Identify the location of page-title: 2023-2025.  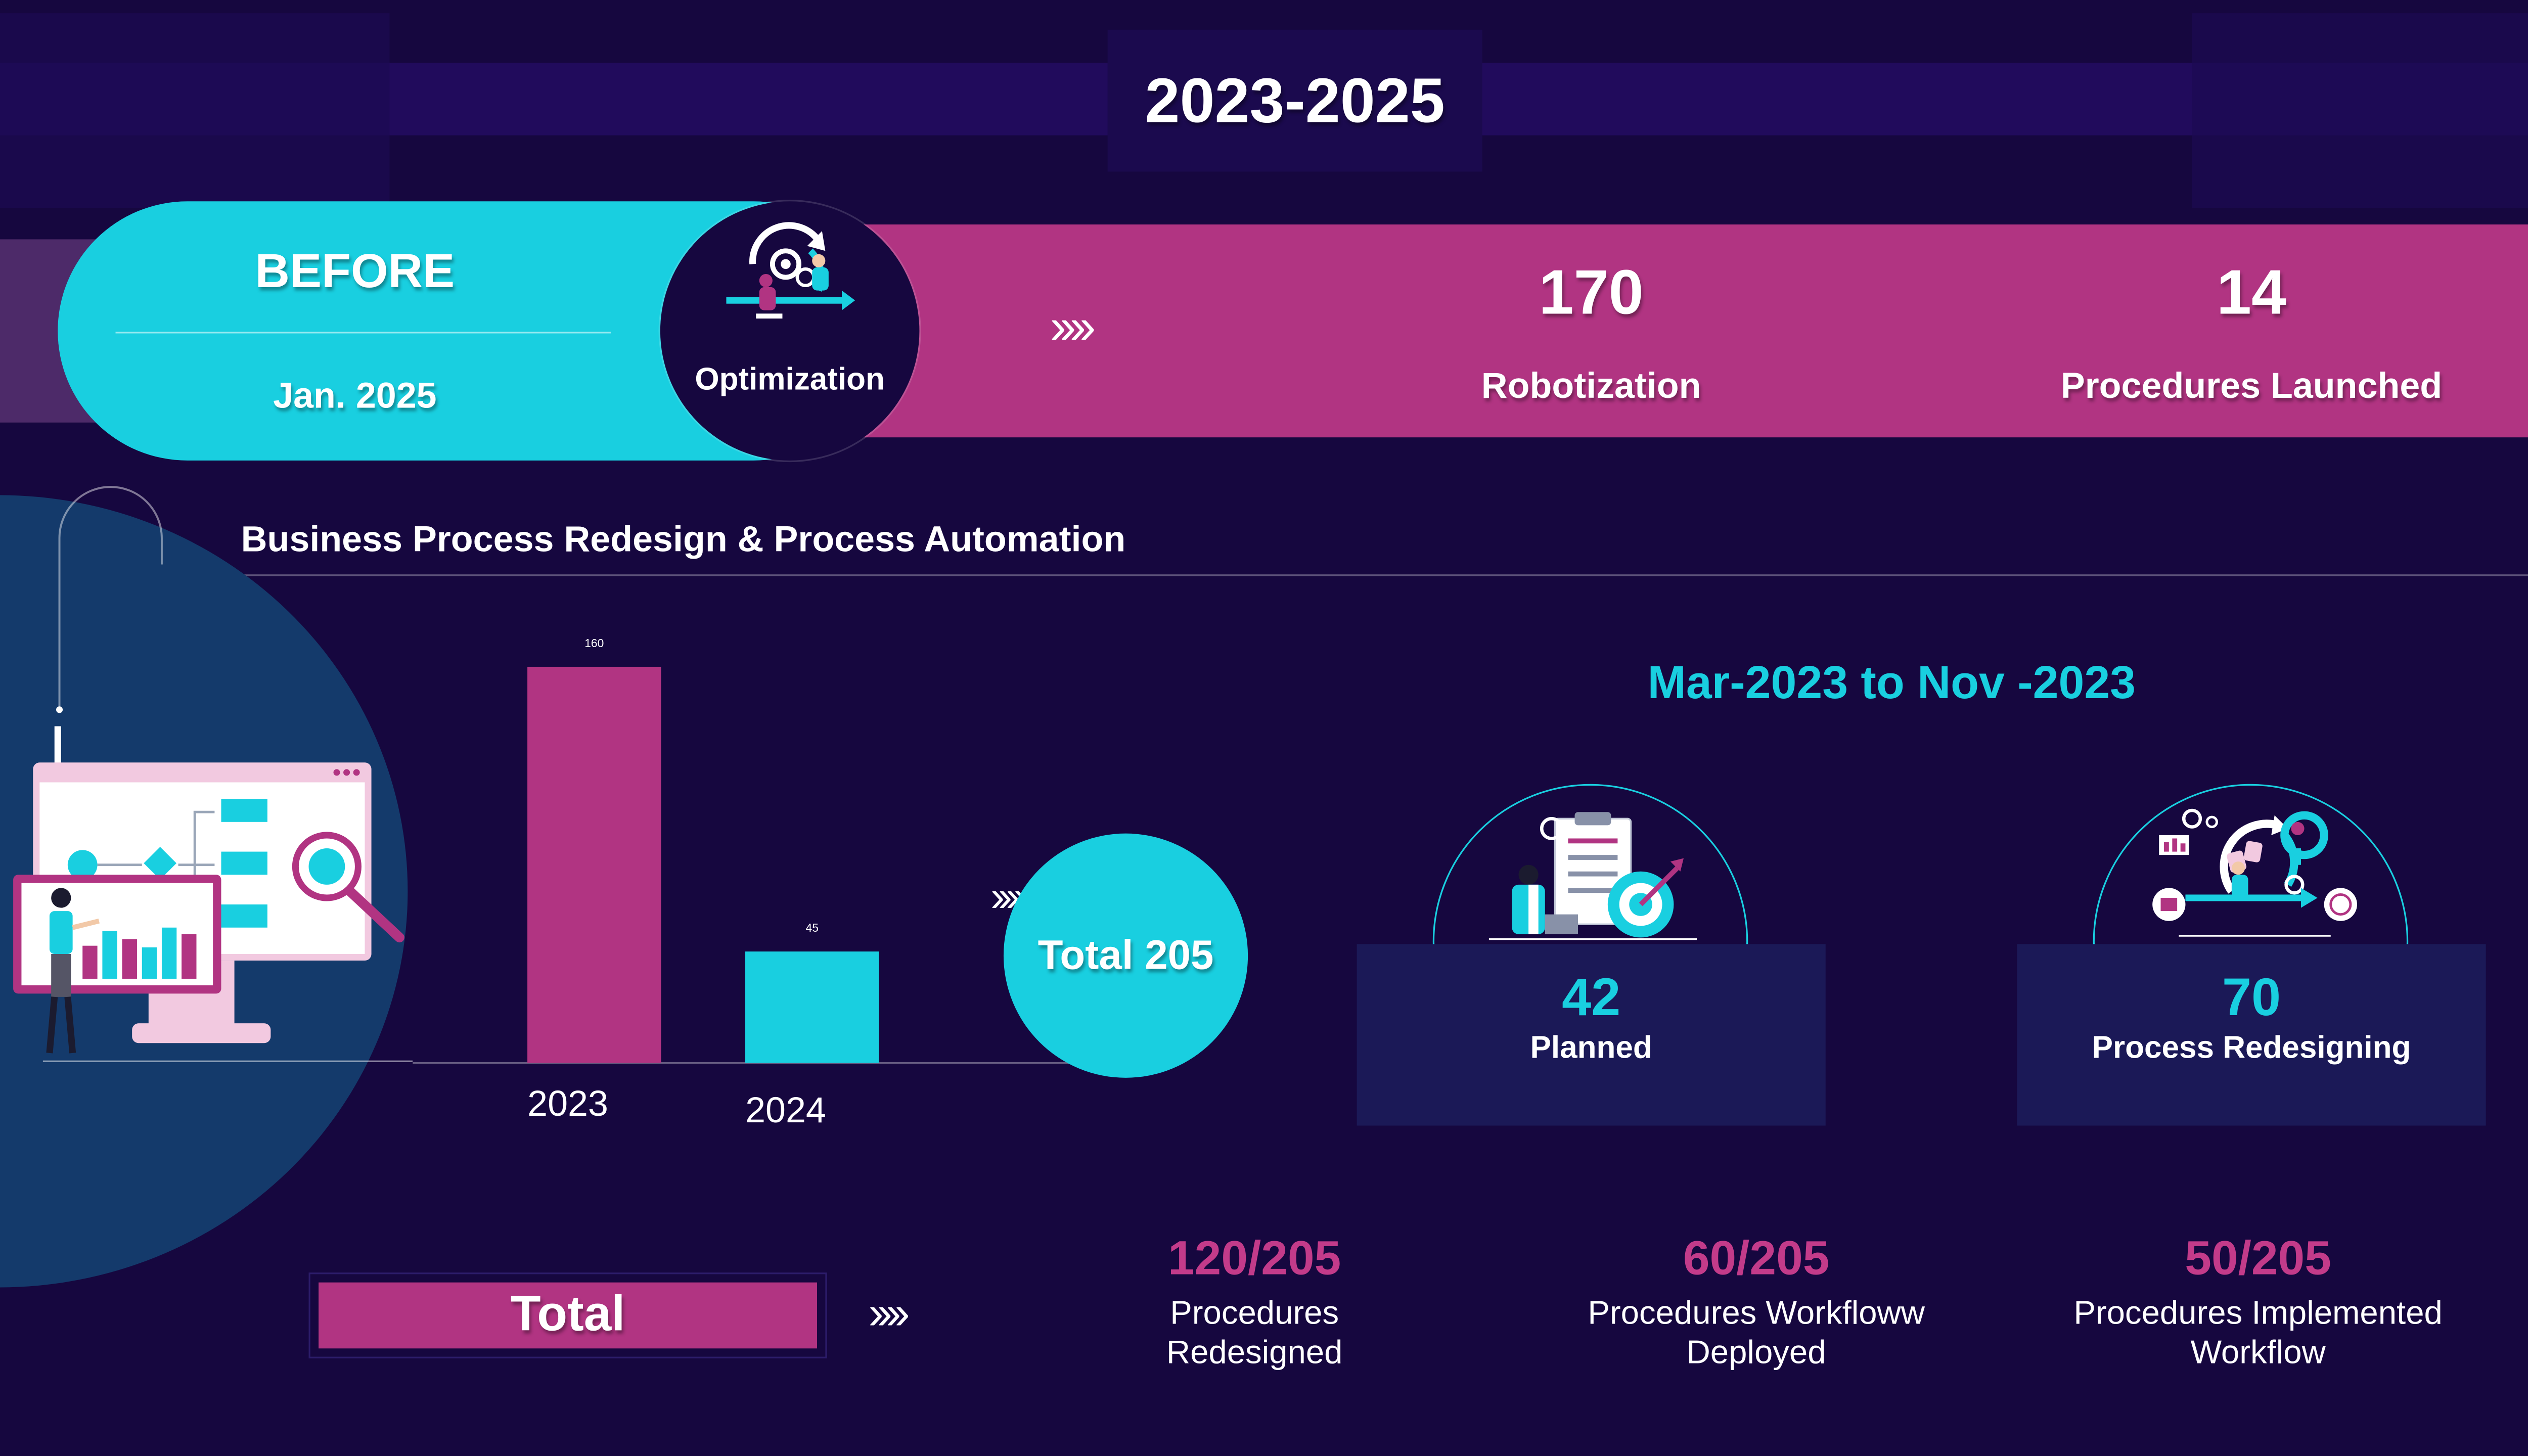
(1295, 102).